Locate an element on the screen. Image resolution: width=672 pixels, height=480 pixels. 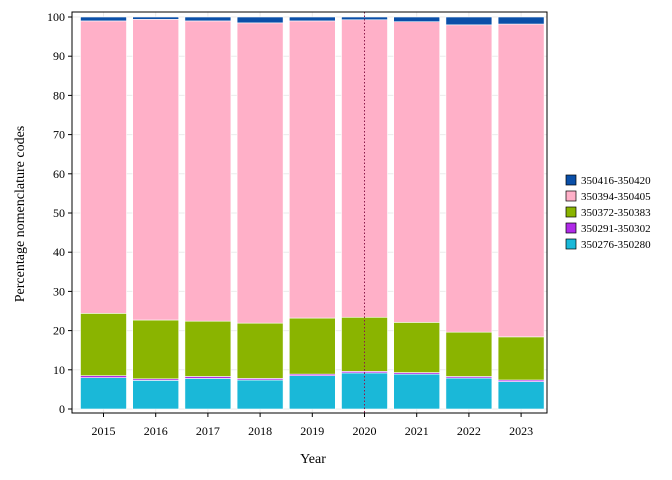
y-tick-label: 10 is located at coordinates (59, 370).